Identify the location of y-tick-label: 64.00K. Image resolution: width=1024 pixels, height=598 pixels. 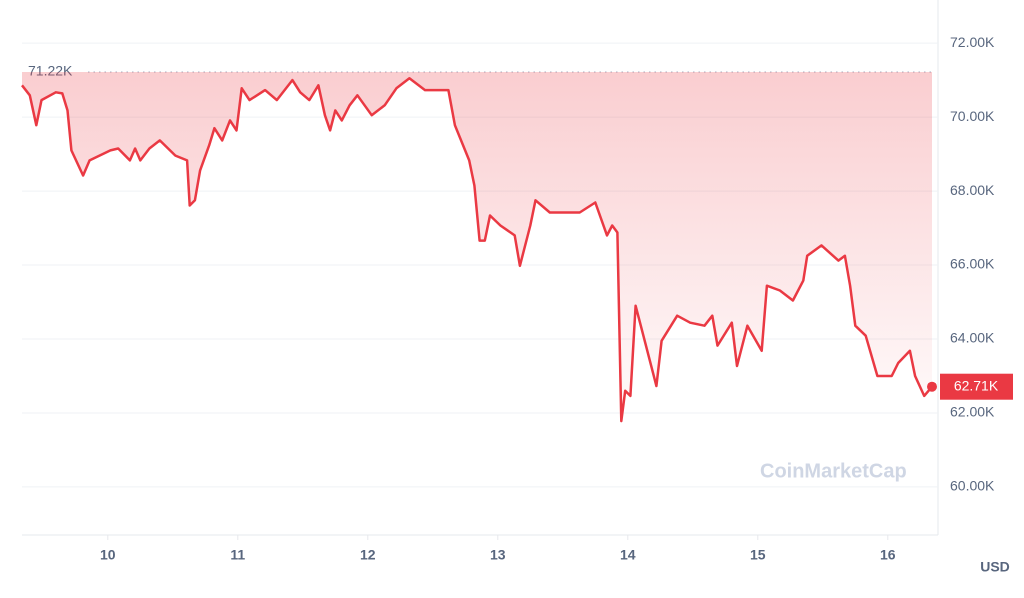
(972, 338).